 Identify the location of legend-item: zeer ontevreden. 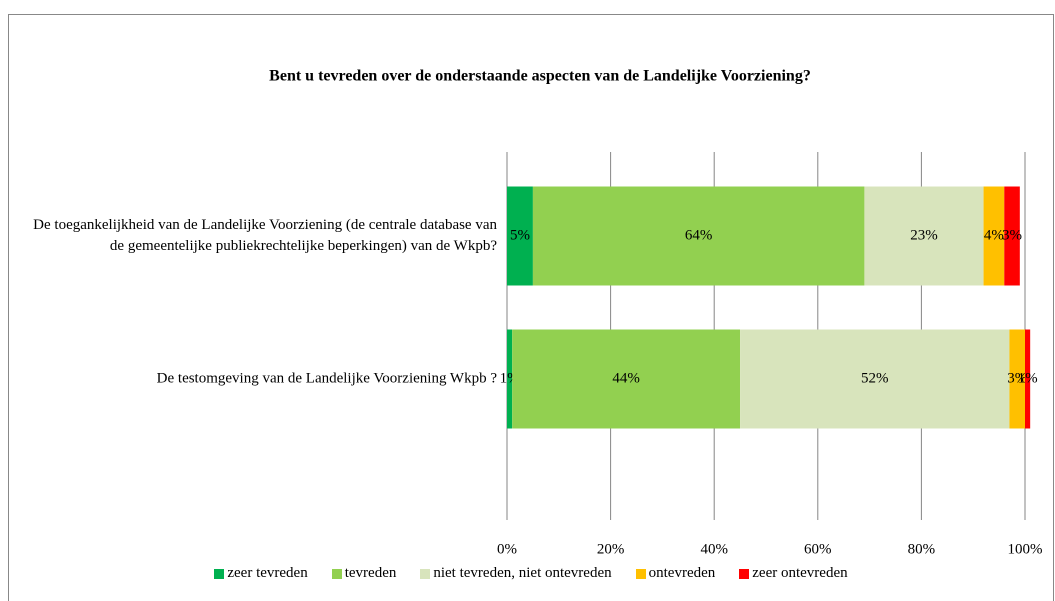
(793, 573).